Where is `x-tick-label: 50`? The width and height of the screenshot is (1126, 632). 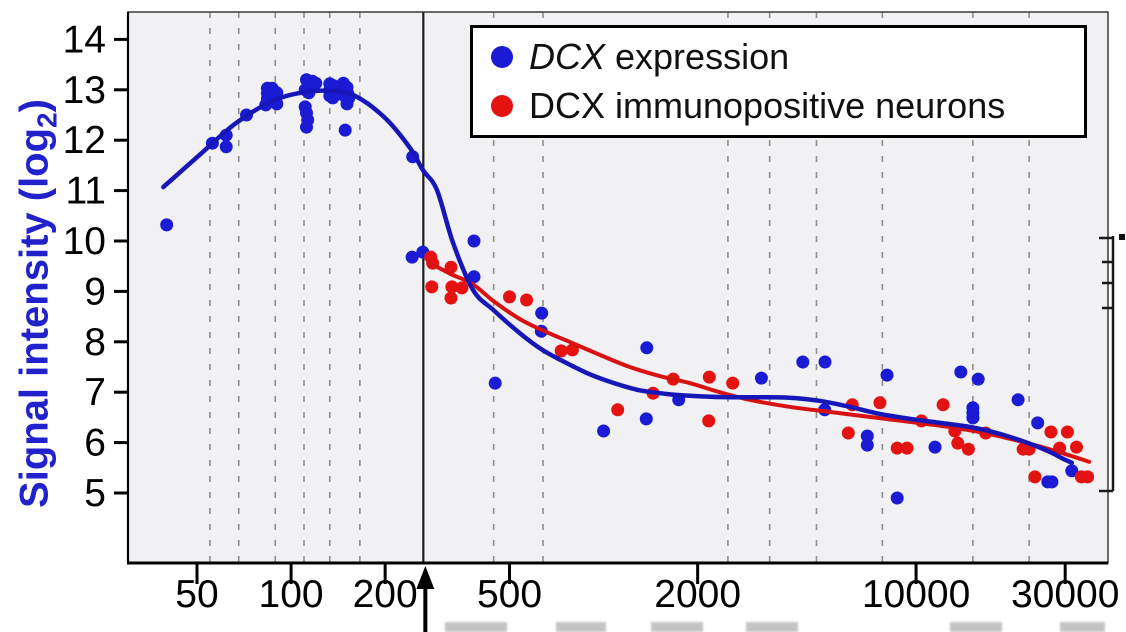
x-tick-label: 50 is located at coordinates (196, 594).